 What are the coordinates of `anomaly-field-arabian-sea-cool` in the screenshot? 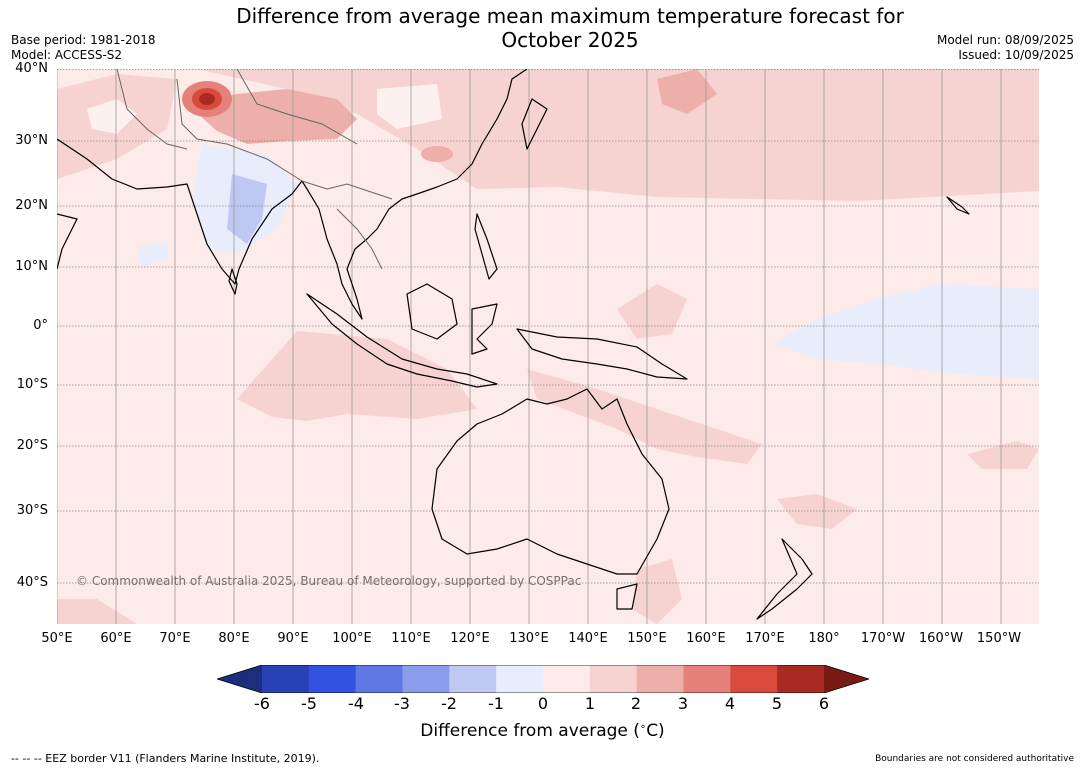 It's located at (153, 254).